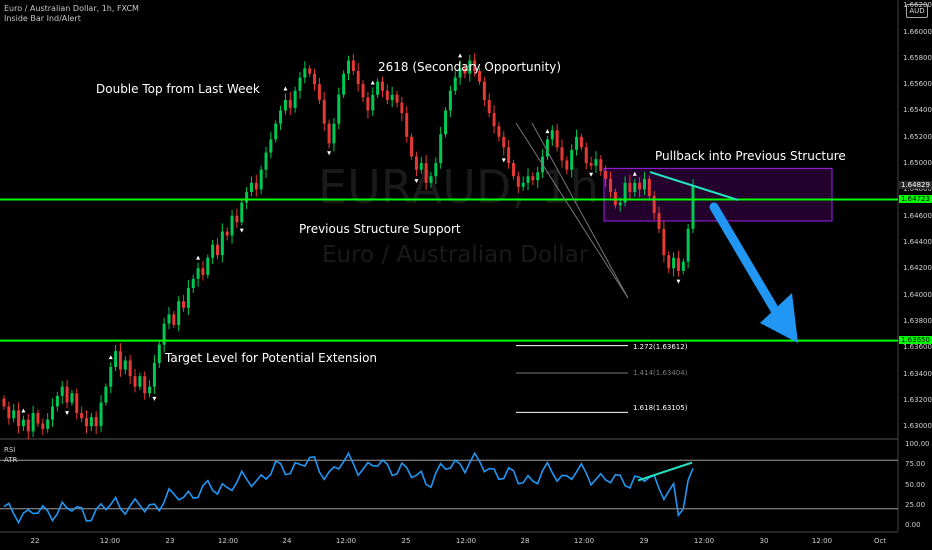 The image size is (932, 550). Describe the element at coordinates (917, 189) in the screenshot. I see `price-tick: 1.64800` at that location.